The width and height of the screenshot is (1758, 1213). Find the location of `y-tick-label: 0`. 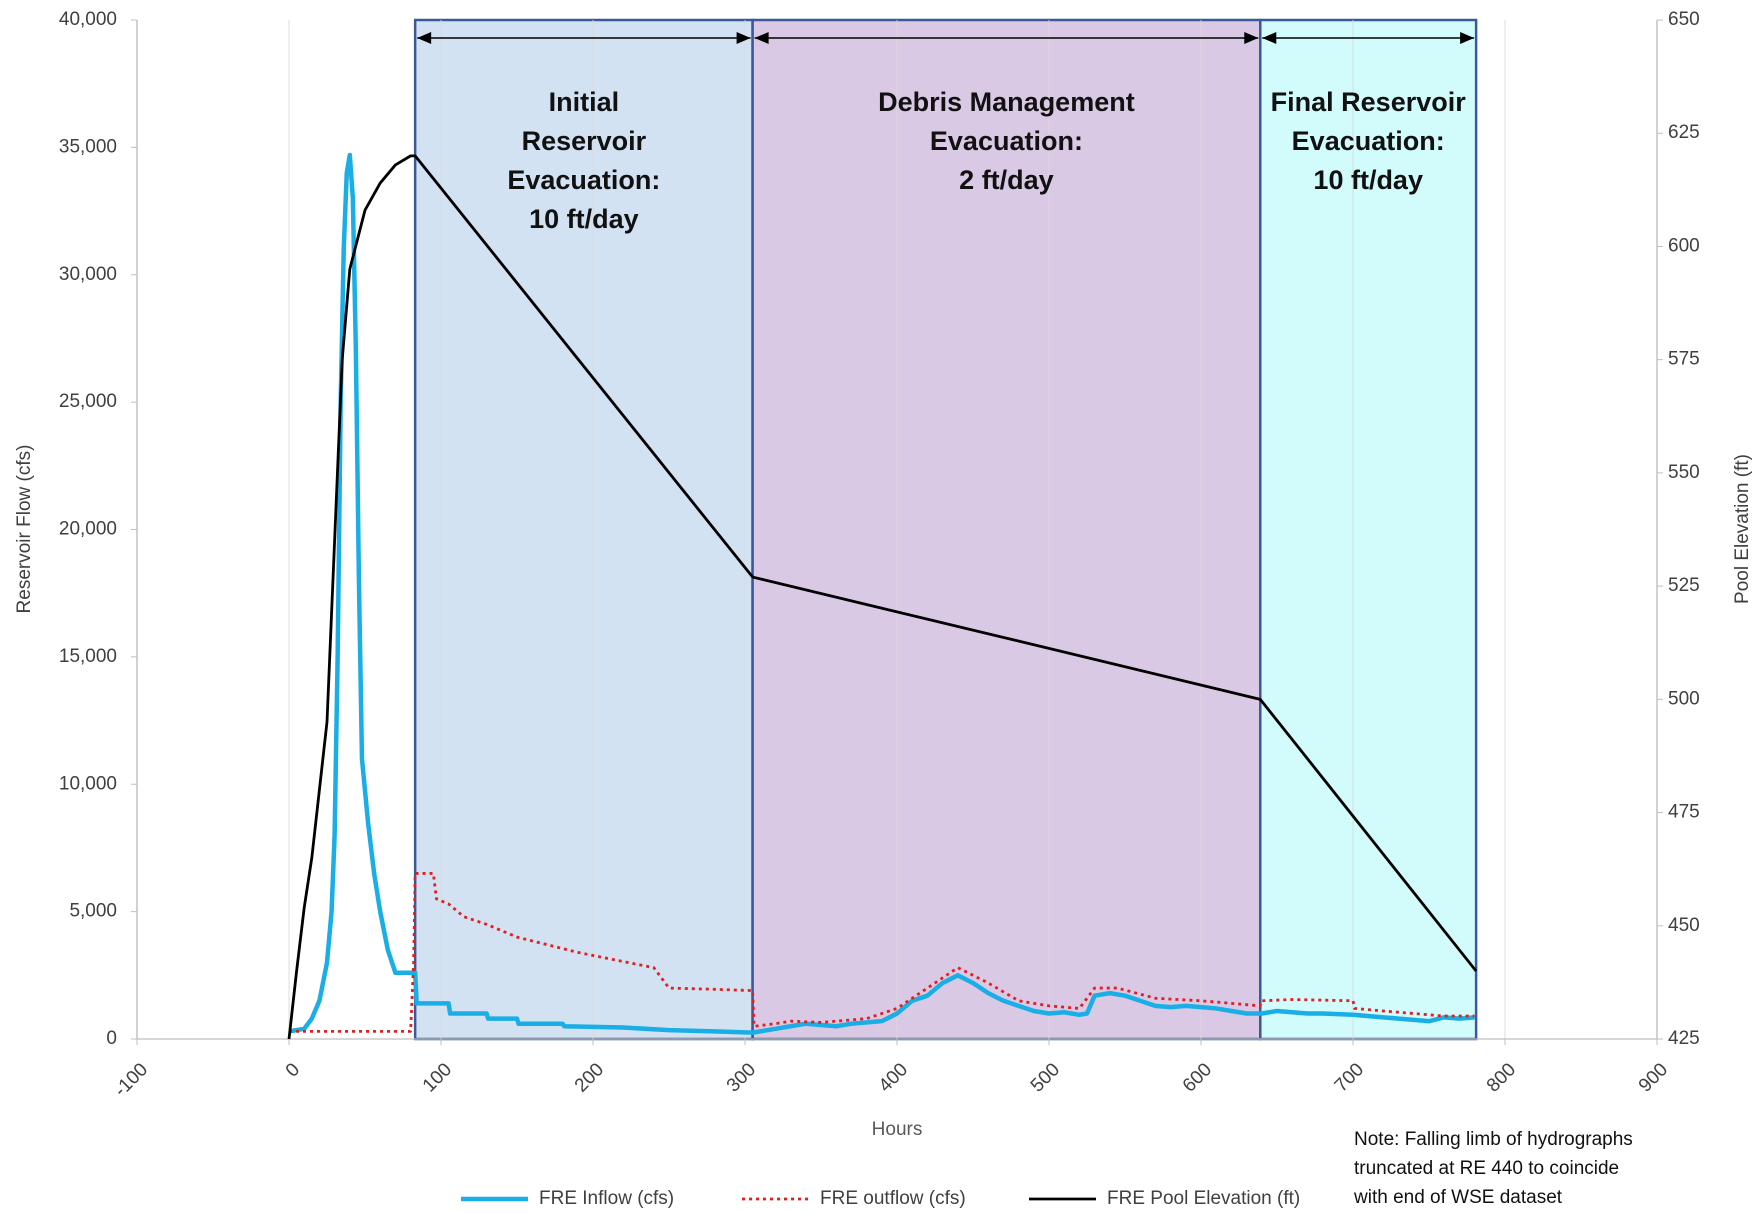

y-tick-label: 0 is located at coordinates (111, 1038).